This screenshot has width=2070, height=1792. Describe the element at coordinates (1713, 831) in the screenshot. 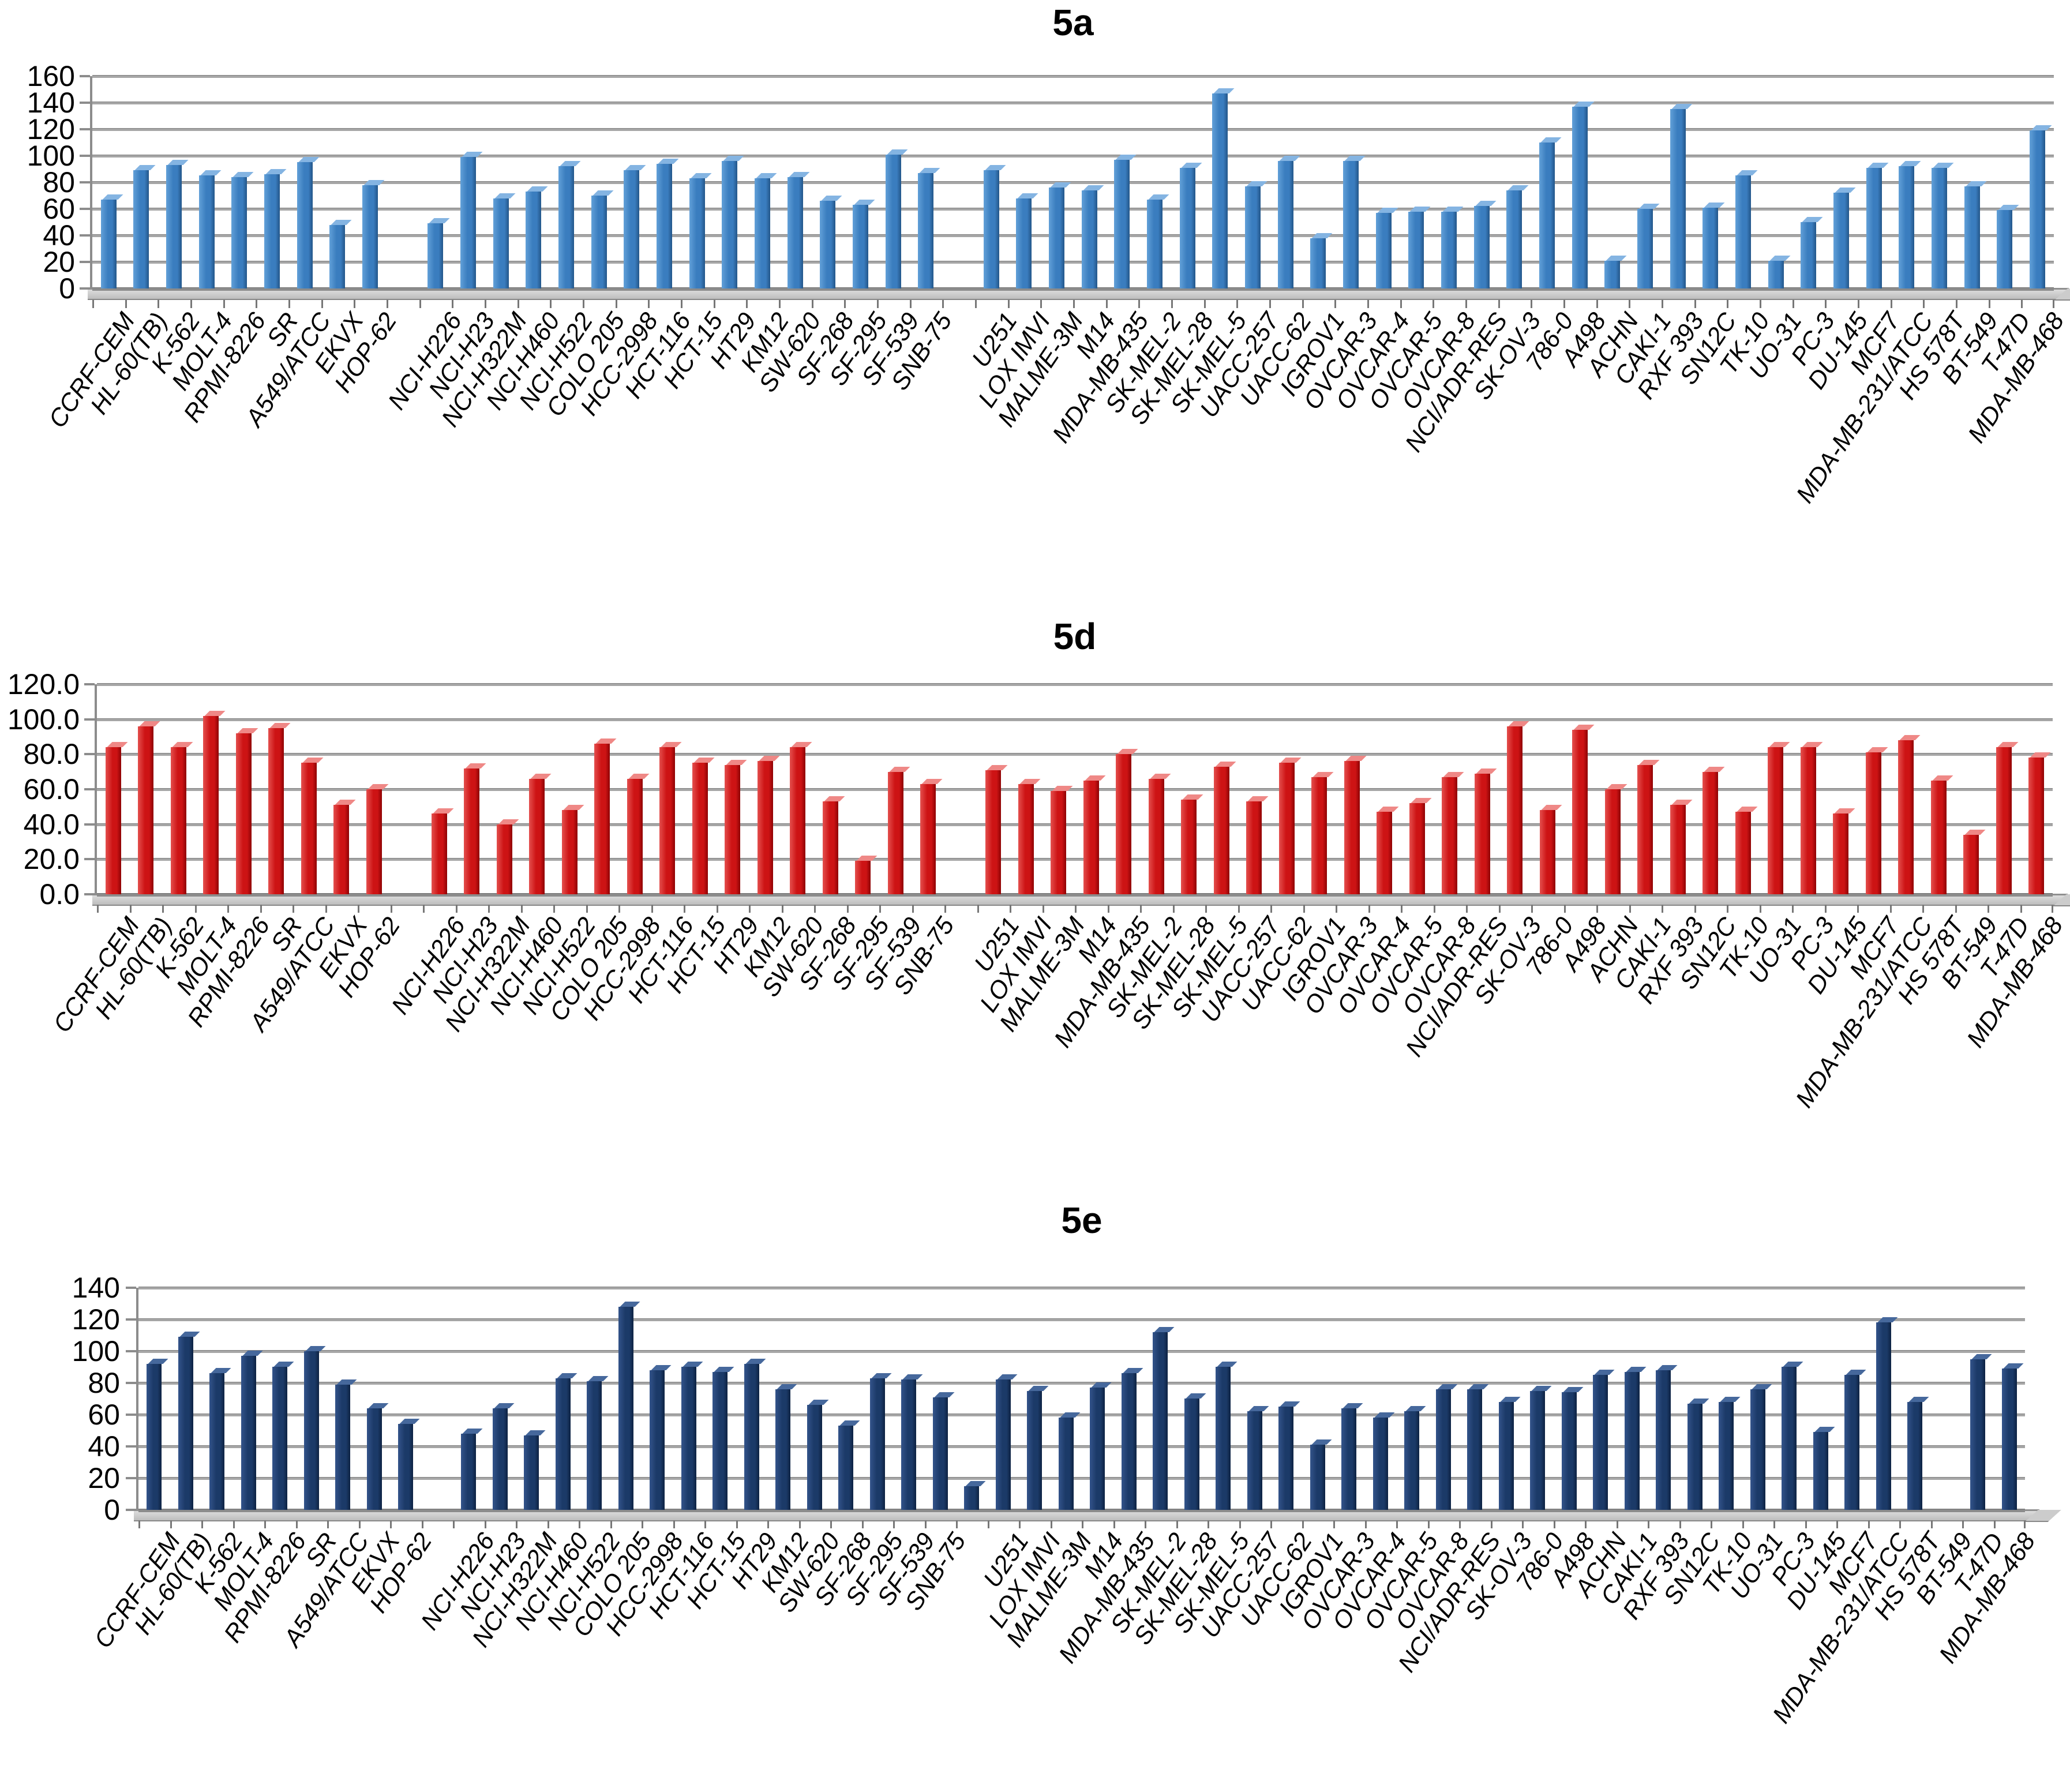

I see `bar-SN12C` at that location.